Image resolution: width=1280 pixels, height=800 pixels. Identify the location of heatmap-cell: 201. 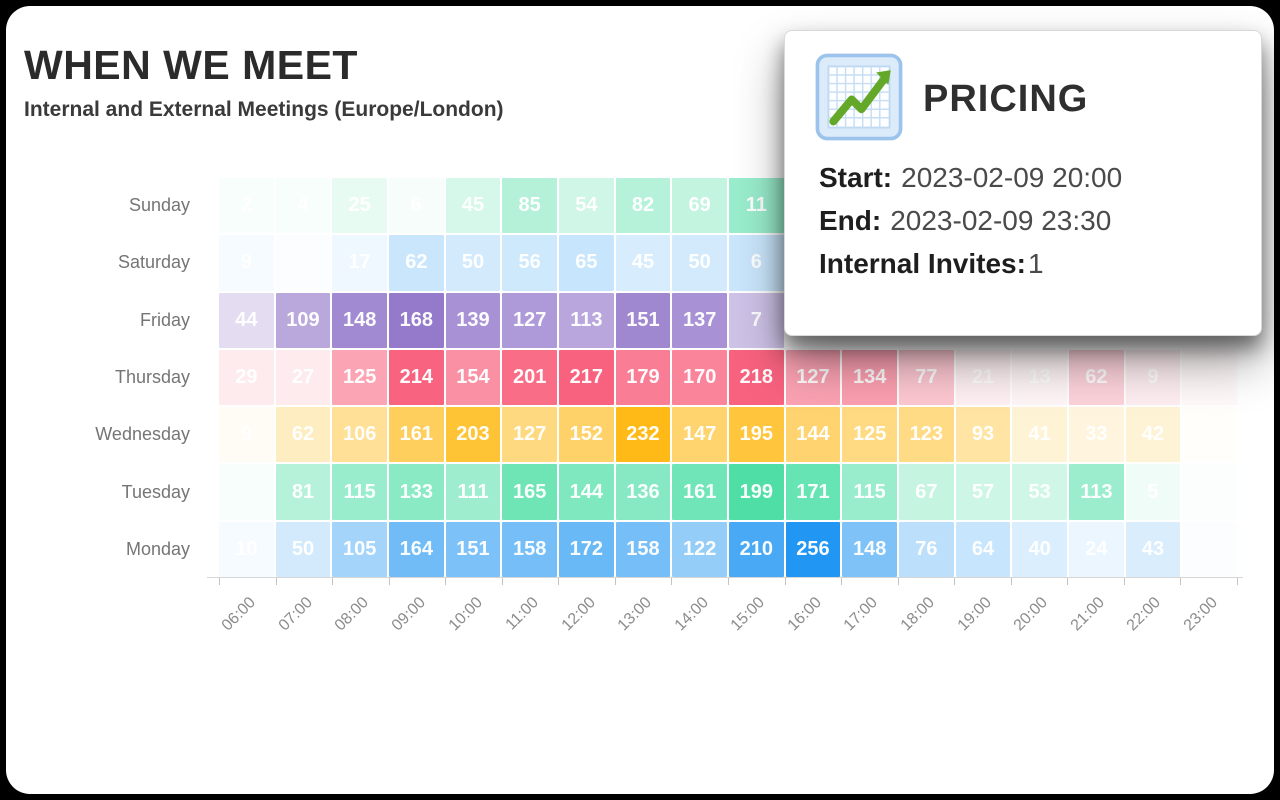
(529, 377).